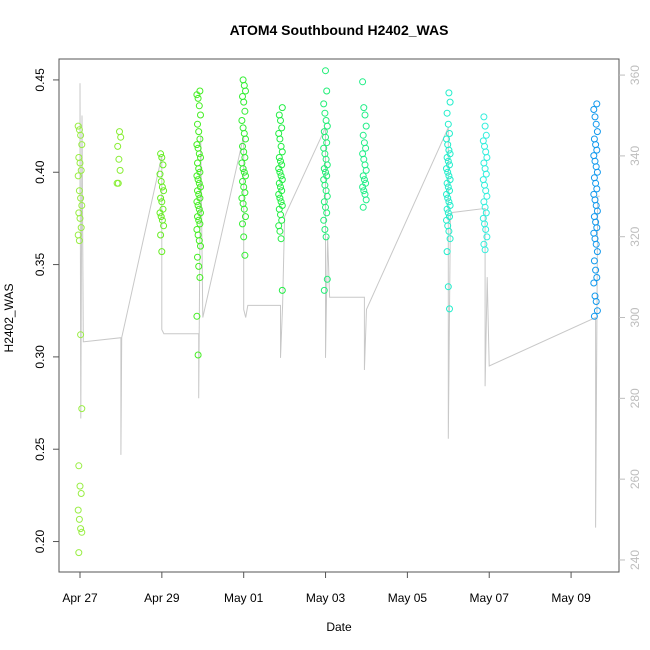 This screenshot has height=650, width=650. I want to click on chart-title: ATOM4 Southbound H2402_WAS, so click(339, 30).